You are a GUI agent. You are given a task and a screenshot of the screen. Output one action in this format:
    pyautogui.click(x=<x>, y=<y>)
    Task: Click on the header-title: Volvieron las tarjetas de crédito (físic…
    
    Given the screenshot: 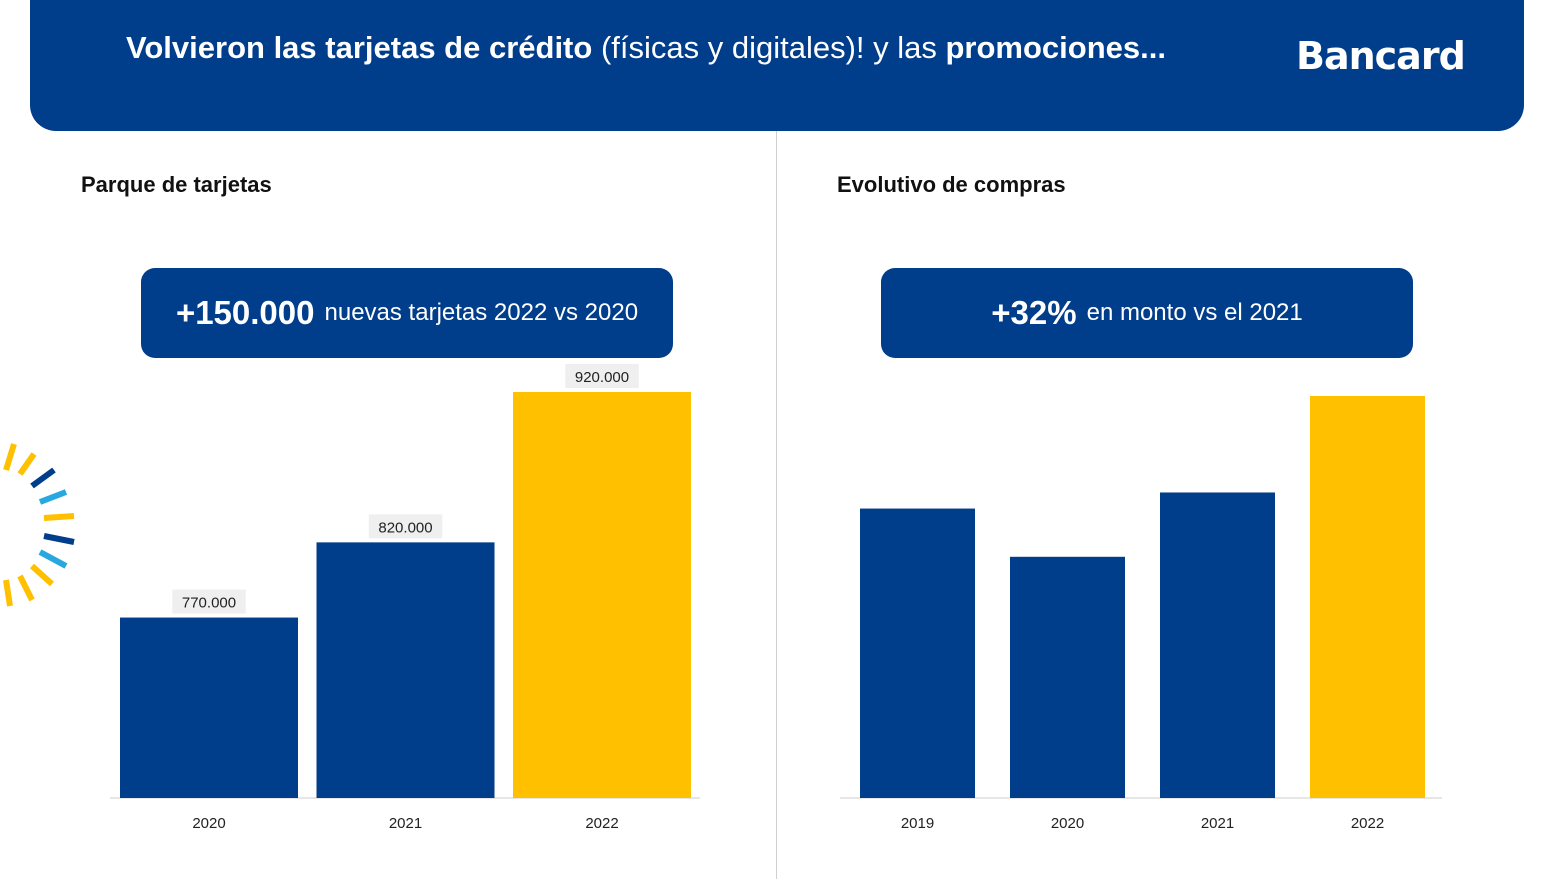 What is the action you would take?
    pyautogui.click(x=646, y=48)
    